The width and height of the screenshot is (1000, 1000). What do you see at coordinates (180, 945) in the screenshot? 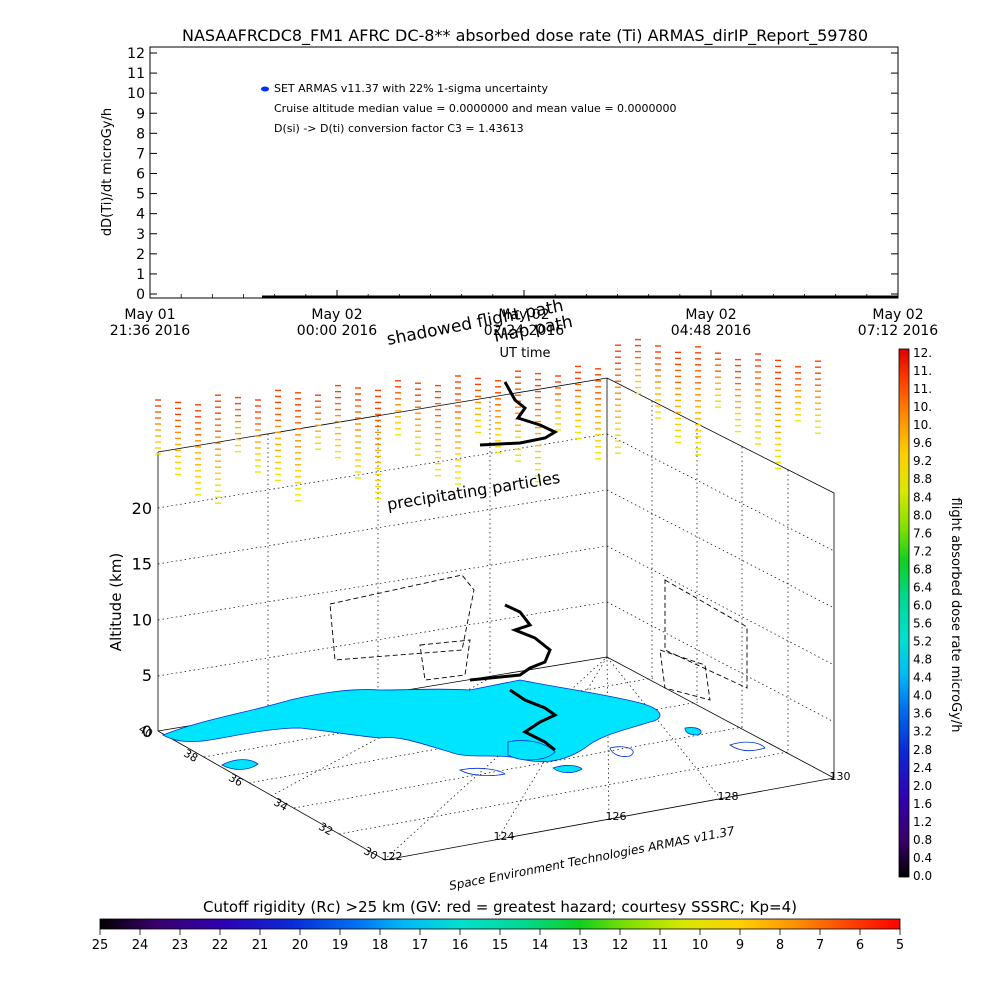
I see `rigidity-colorbar-tick-label: 23` at bounding box center [180, 945].